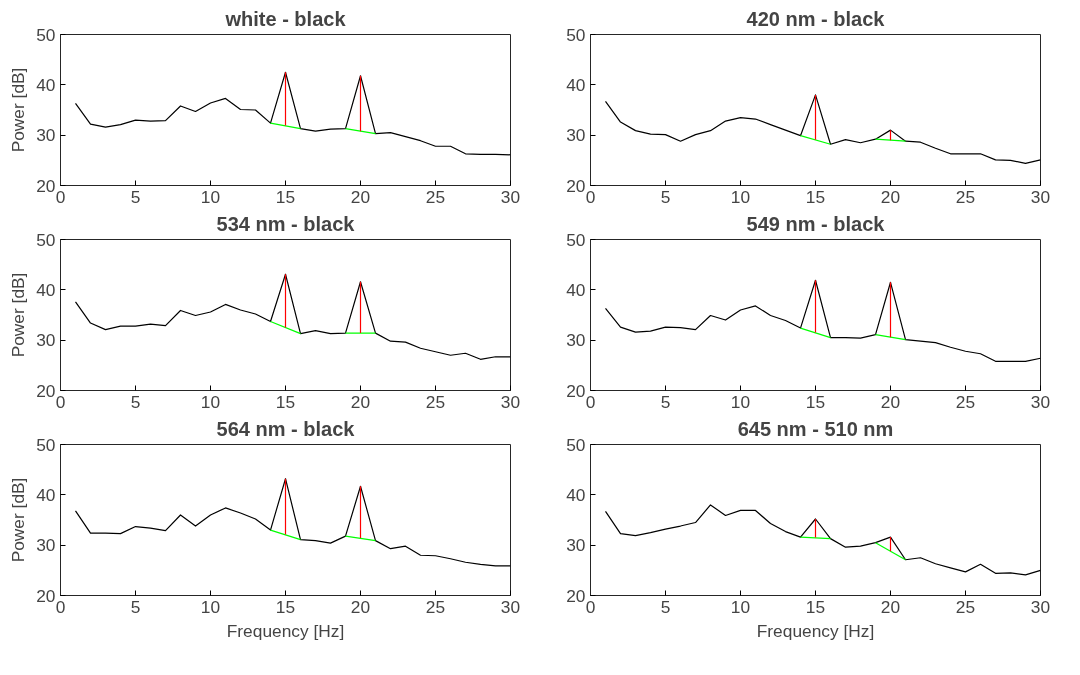 Image resolution: width=1080 pixels, height=675 pixels. I want to click on chart-title: 564 nm - black, so click(286, 428).